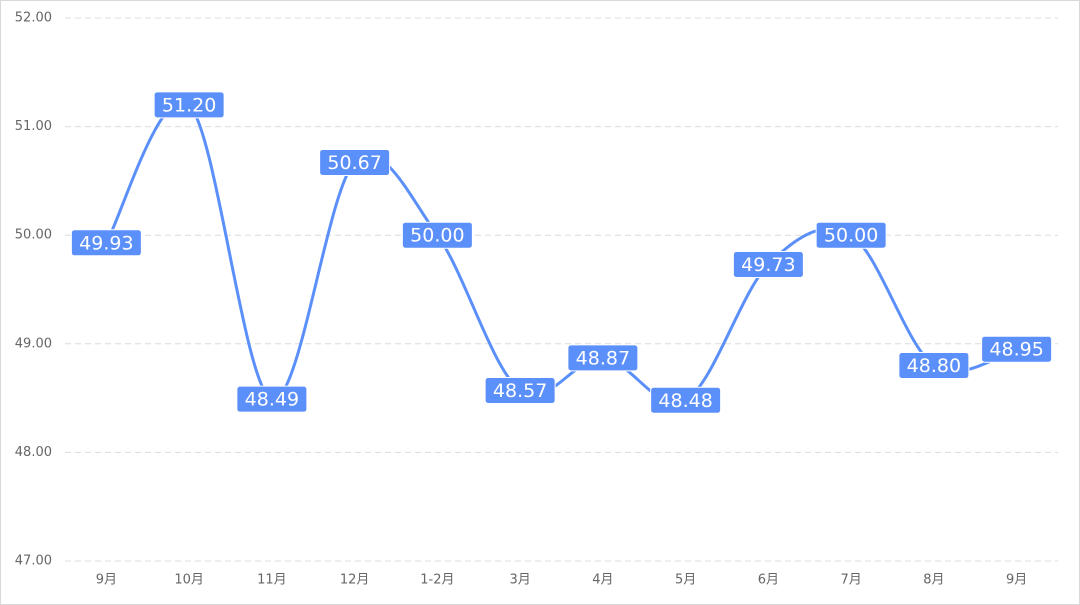 This screenshot has width=1080, height=605. I want to click on y-tick-label: 47.00, so click(33, 561).